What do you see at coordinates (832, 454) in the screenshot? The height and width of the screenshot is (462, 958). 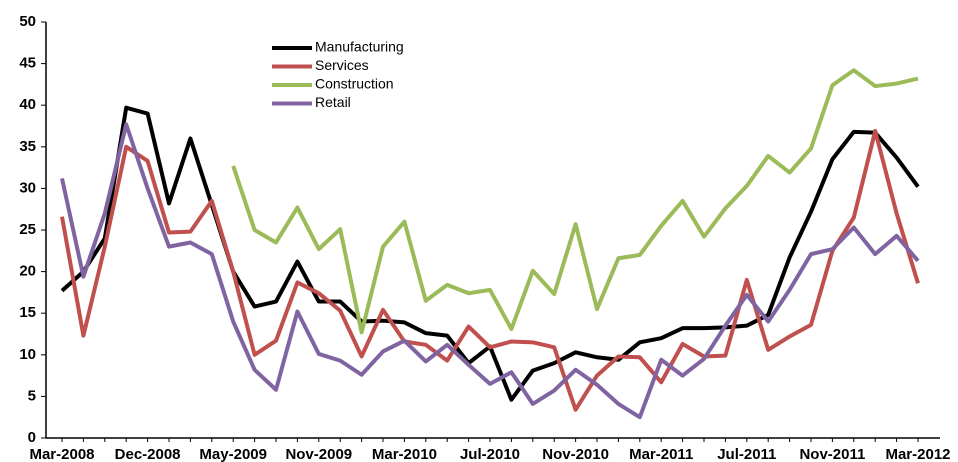 I see `x-tick-label: Nov-2011` at bounding box center [832, 454].